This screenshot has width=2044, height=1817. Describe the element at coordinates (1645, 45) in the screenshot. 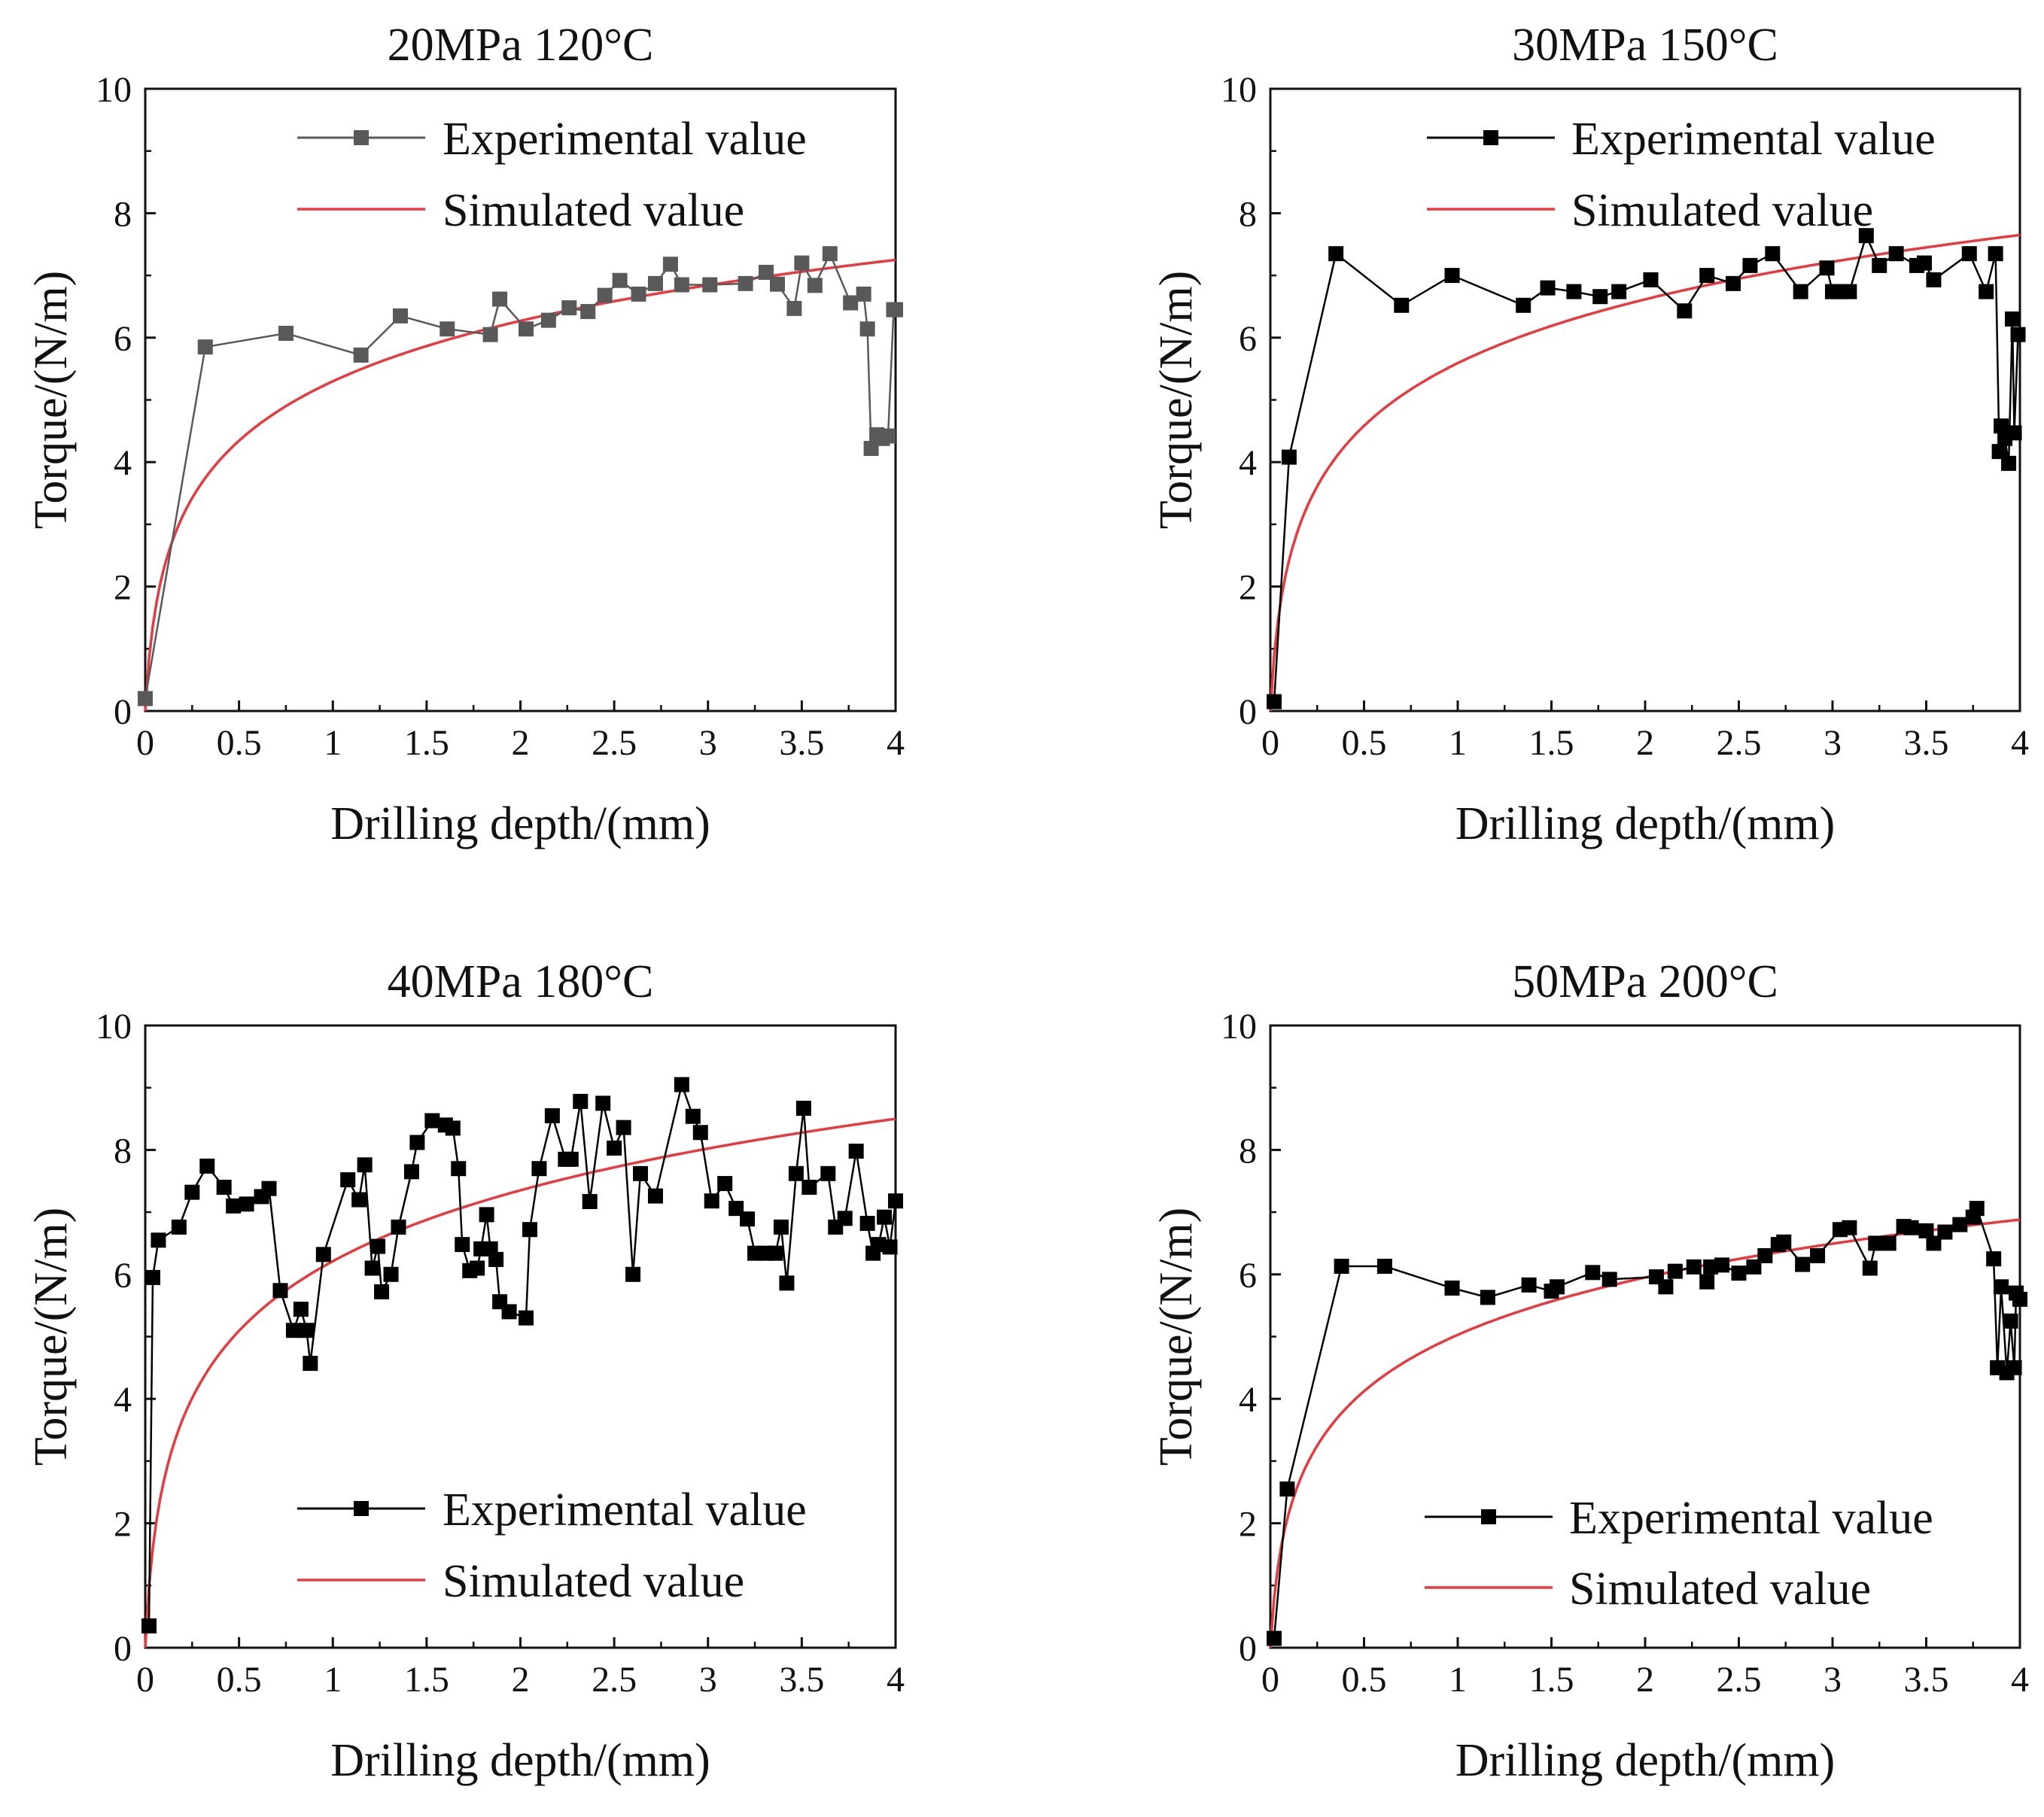

I see `chart-title: 30MPa 150°C` at that location.